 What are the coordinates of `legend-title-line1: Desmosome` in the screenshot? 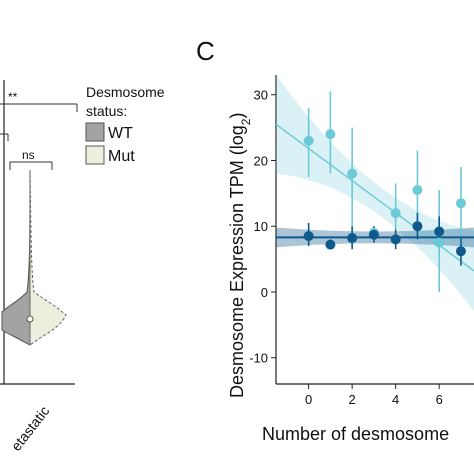 It's located at (125, 92).